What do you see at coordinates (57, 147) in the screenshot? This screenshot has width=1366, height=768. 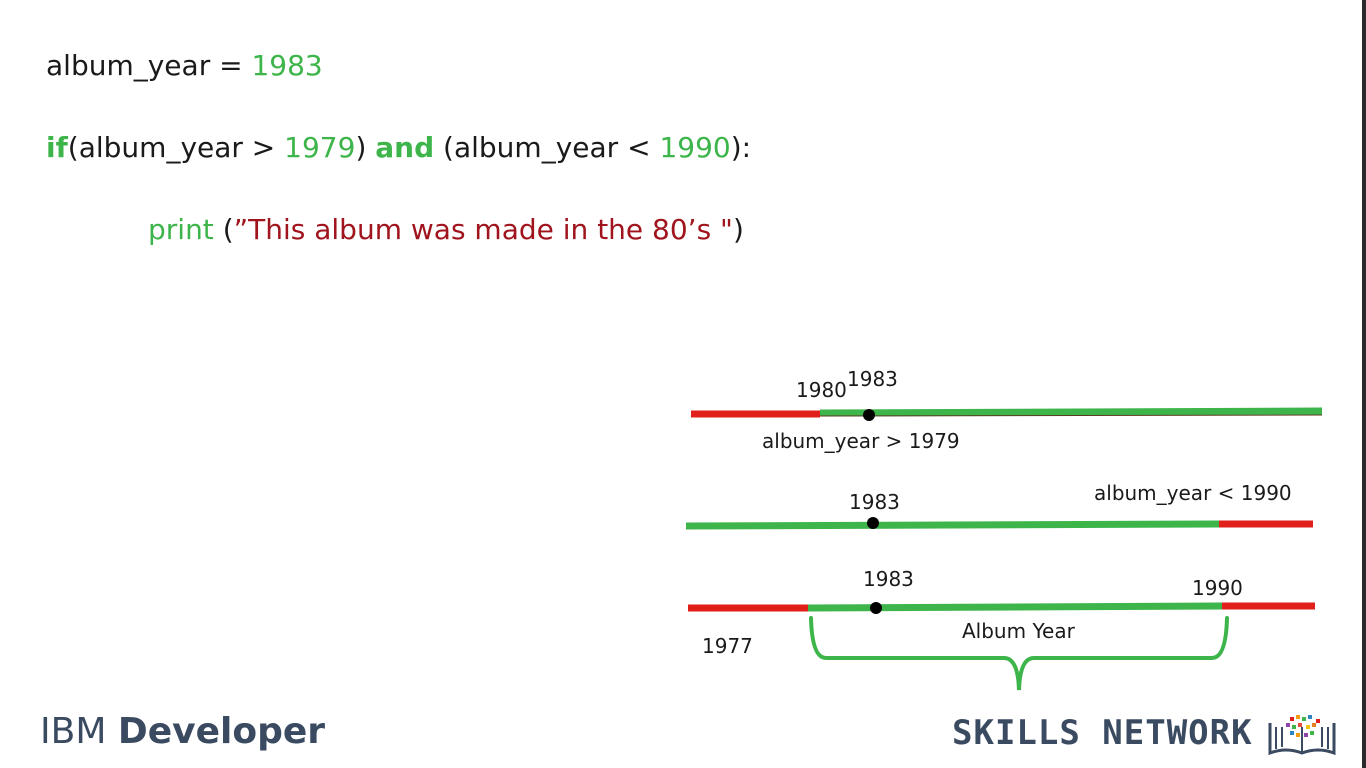 I see `code-keyword-if: if` at bounding box center [57, 147].